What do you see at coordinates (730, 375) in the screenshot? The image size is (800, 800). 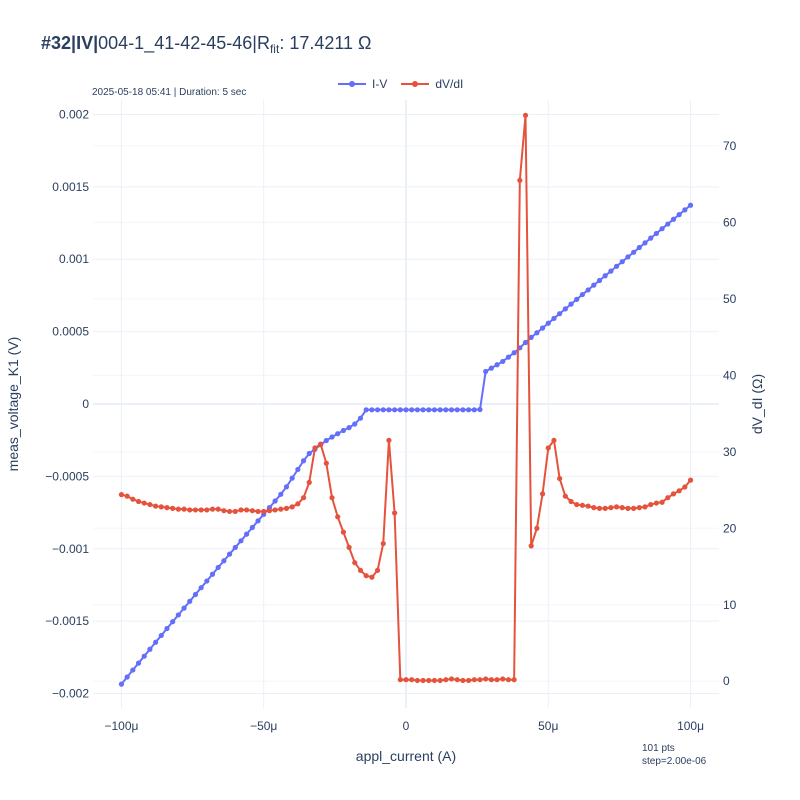 I see `y2-tick-label: 40` at bounding box center [730, 375].